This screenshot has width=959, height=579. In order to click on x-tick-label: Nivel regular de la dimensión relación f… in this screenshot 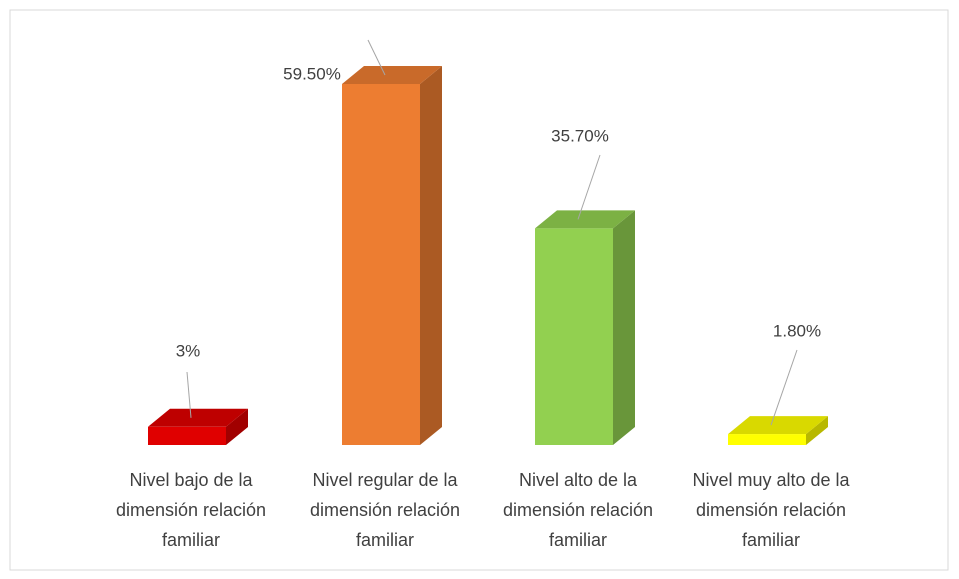, I will do `click(385, 510)`.